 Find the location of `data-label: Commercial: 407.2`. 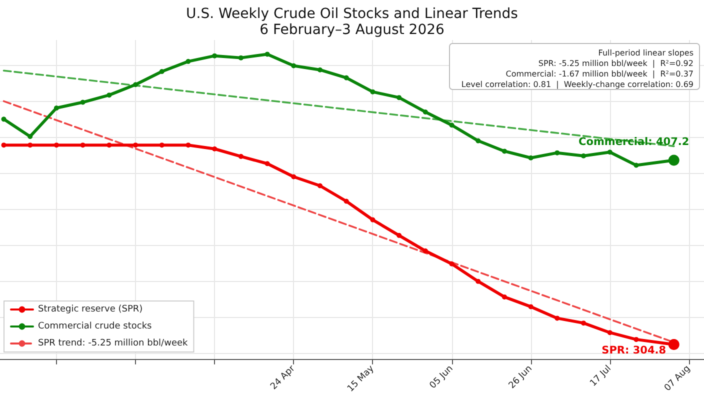

data-label: Commercial: 407.2 is located at coordinates (634, 142).